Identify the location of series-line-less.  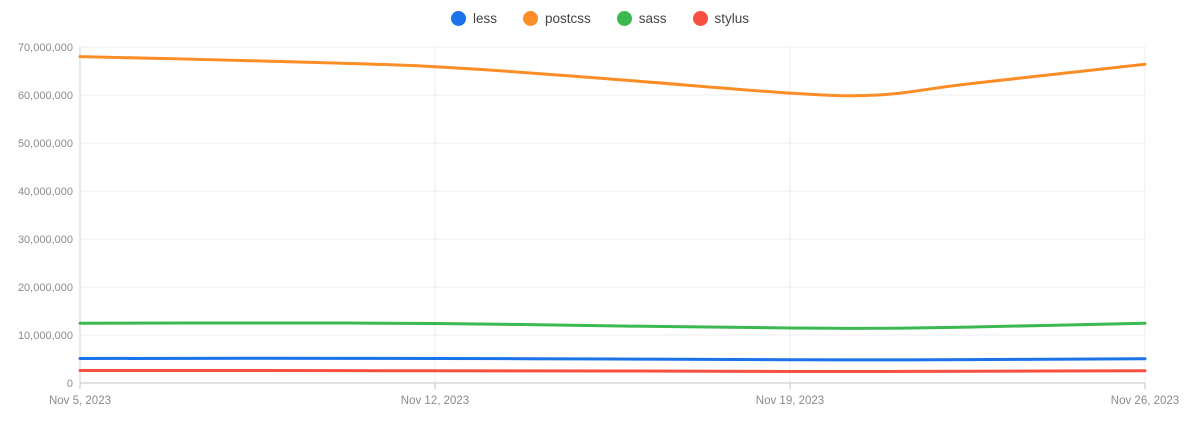
(612, 359).